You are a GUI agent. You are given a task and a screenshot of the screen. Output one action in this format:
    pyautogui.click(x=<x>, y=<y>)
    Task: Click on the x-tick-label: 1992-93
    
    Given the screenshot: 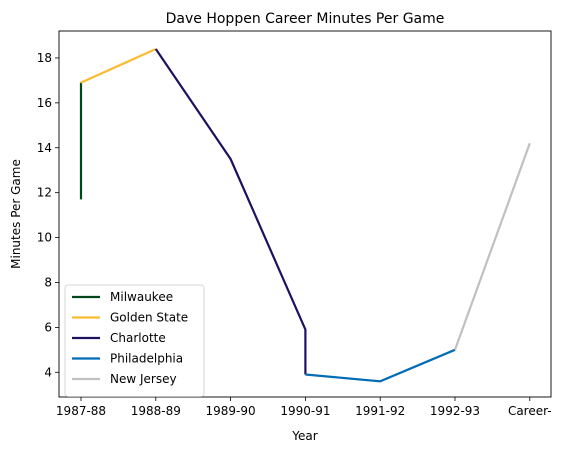 What is the action you would take?
    pyautogui.click(x=455, y=411)
    